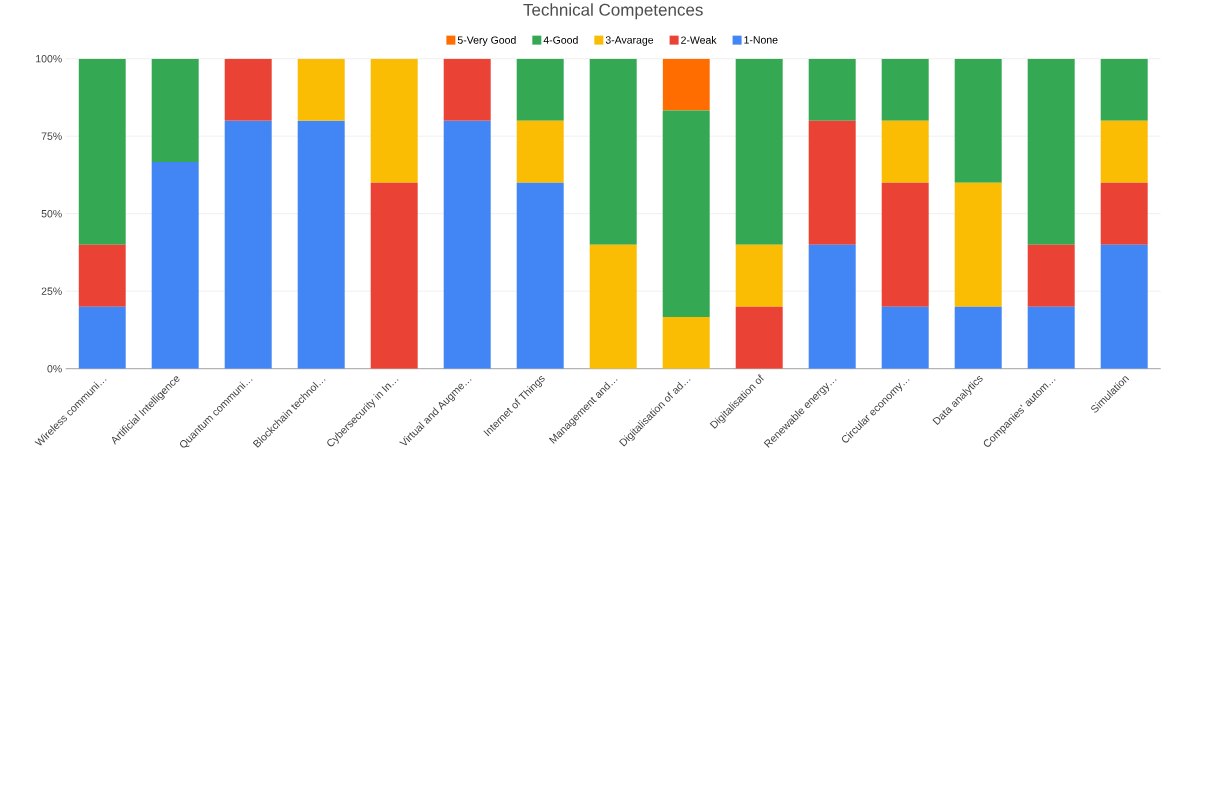 Image resolution: width=1205 pixels, height=797 pixels. Describe the element at coordinates (51, 291) in the screenshot. I see `y-tick-label: 25%` at that location.